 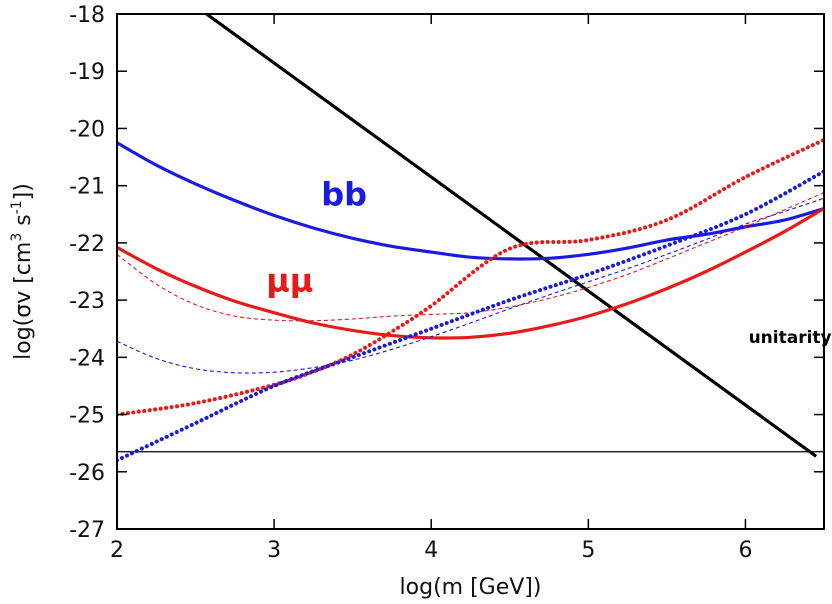 What do you see at coordinates (87, 244) in the screenshot?
I see `y-tick-label: -22` at bounding box center [87, 244].